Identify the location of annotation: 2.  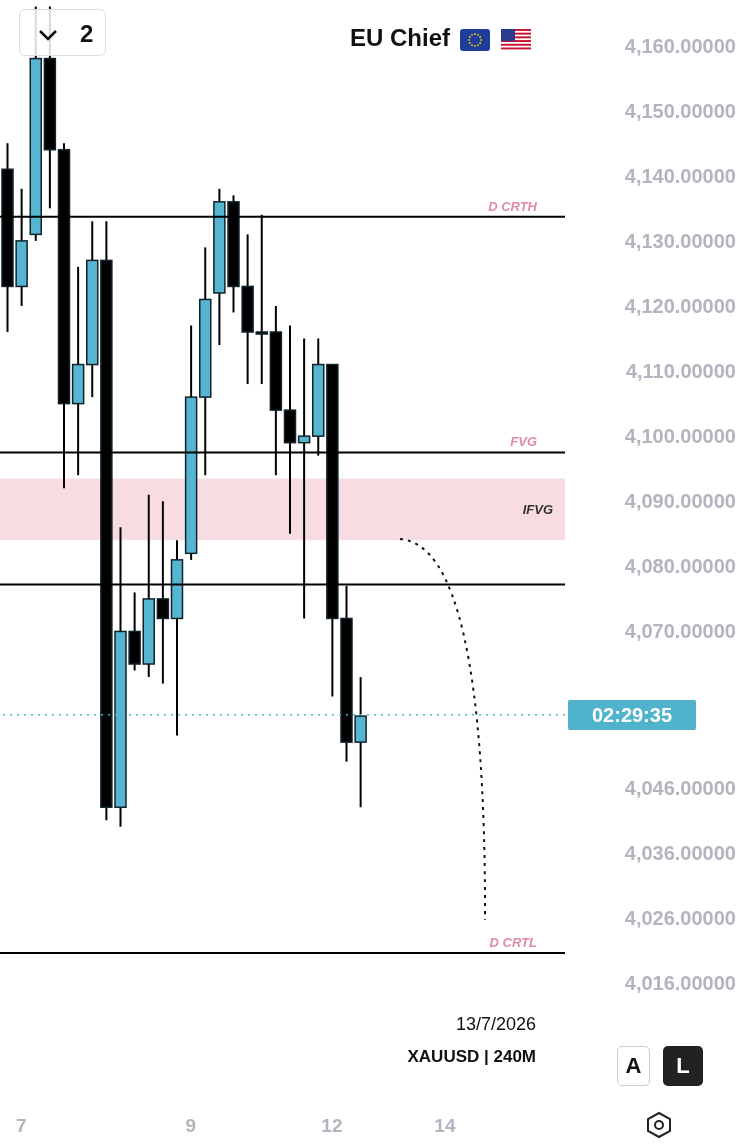
(87, 34).